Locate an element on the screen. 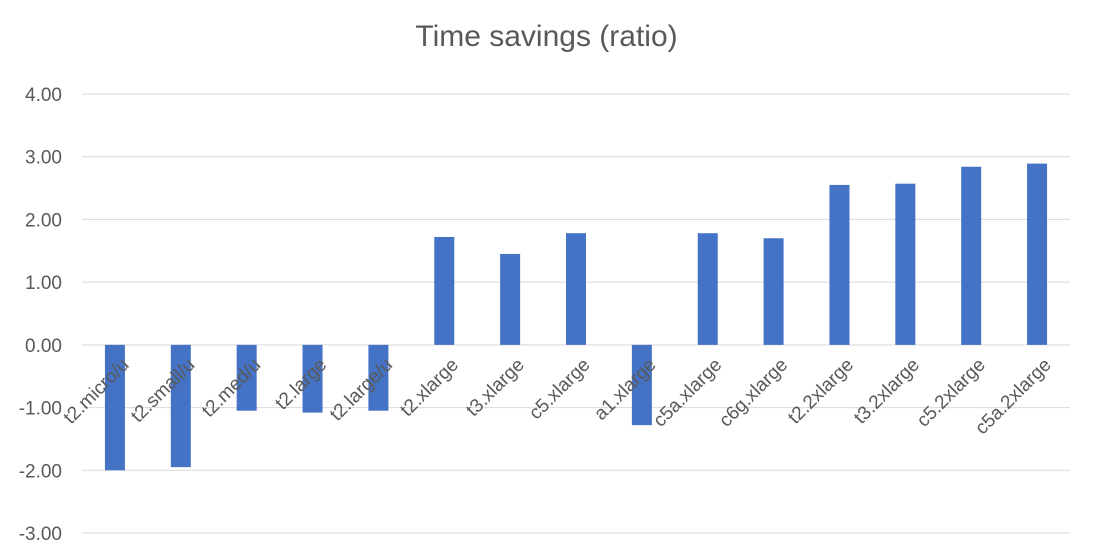 The width and height of the screenshot is (1093, 557). bar-t3-xlarge is located at coordinates (510, 299).